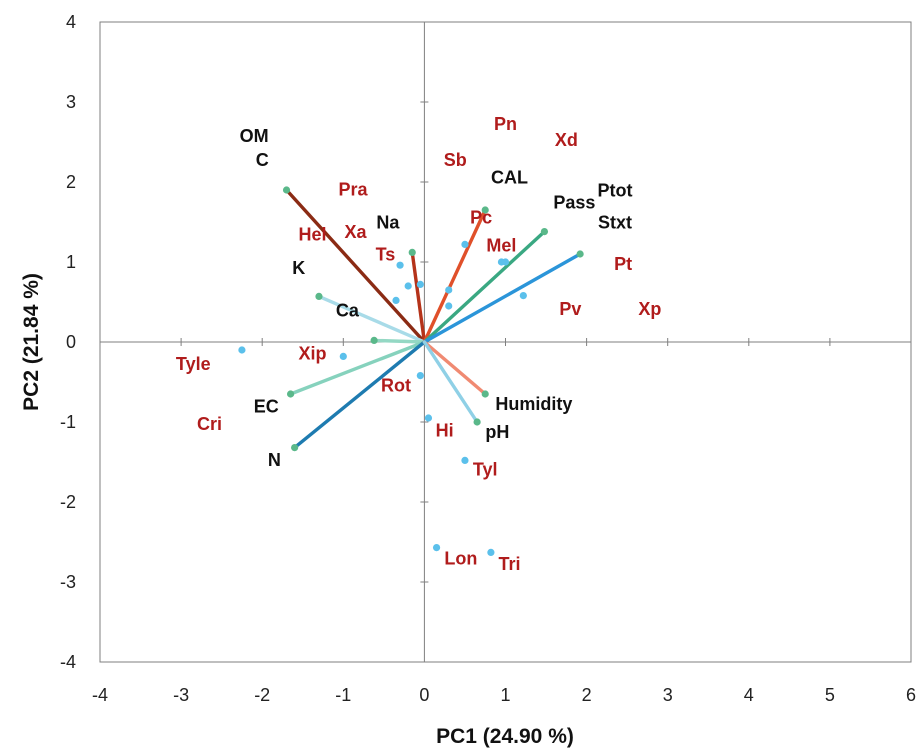 This screenshot has height=751, width=921. I want to click on vector-tip-ec, so click(290, 394).